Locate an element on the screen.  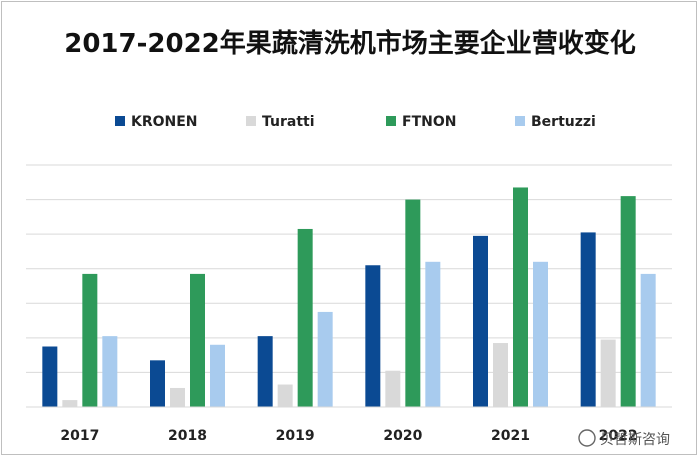
bar-ftnon-2021 is located at coordinates (520, 297).